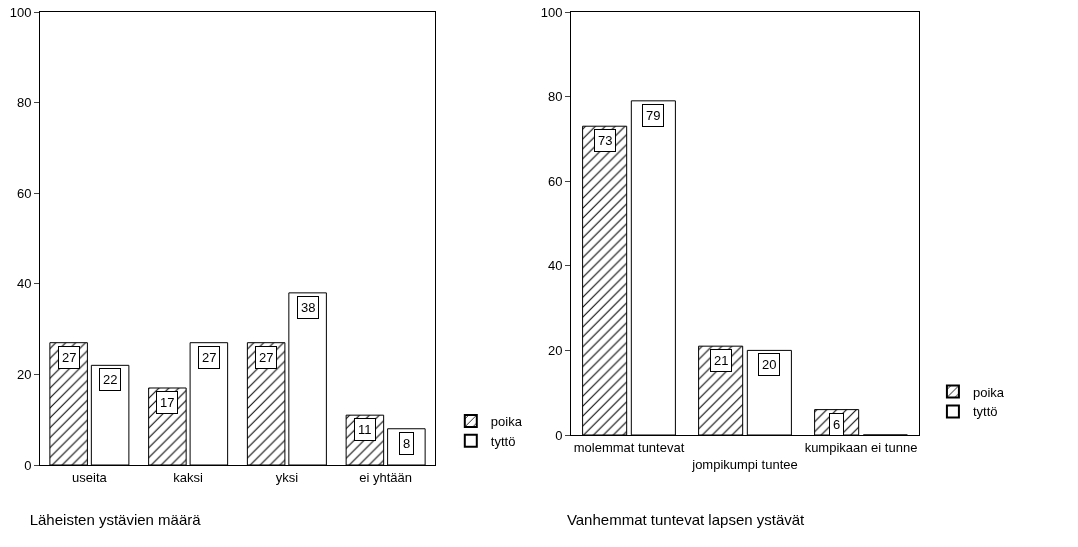 This screenshot has height=547, width=1078. I want to click on data-label: 21, so click(721, 360).